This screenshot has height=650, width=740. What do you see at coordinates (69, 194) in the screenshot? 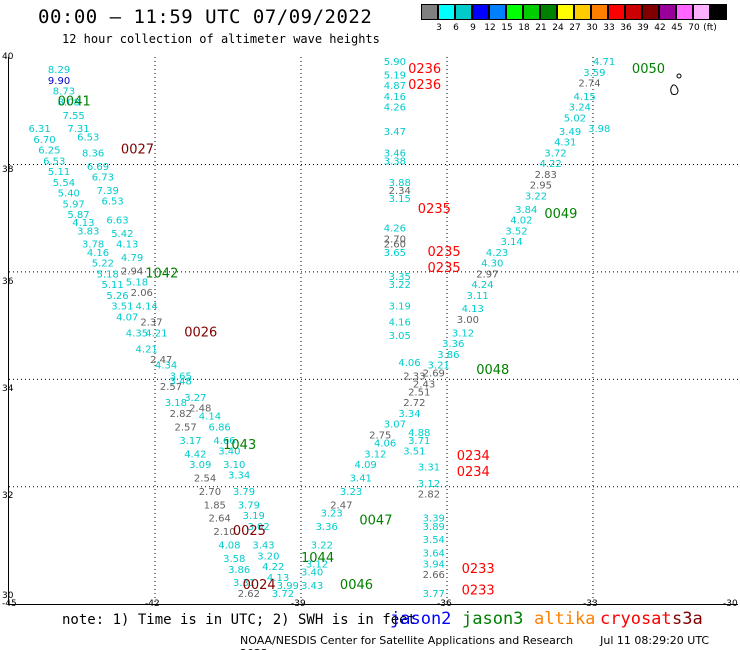
I see `wave-height-label: 5.40` at bounding box center [69, 194].